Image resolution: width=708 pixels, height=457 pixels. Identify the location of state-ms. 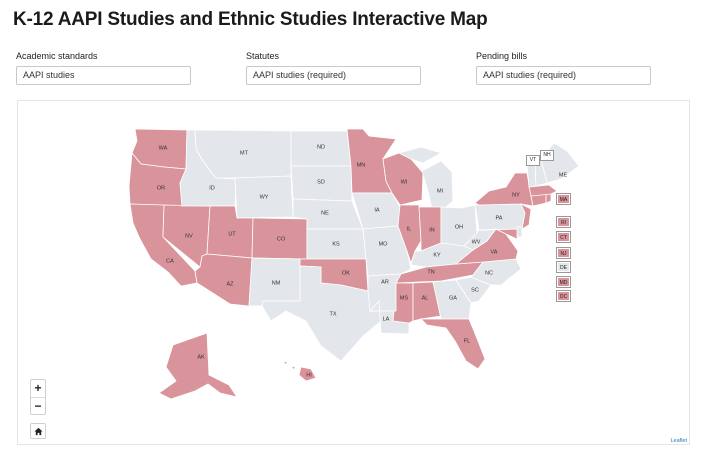
(403, 303).